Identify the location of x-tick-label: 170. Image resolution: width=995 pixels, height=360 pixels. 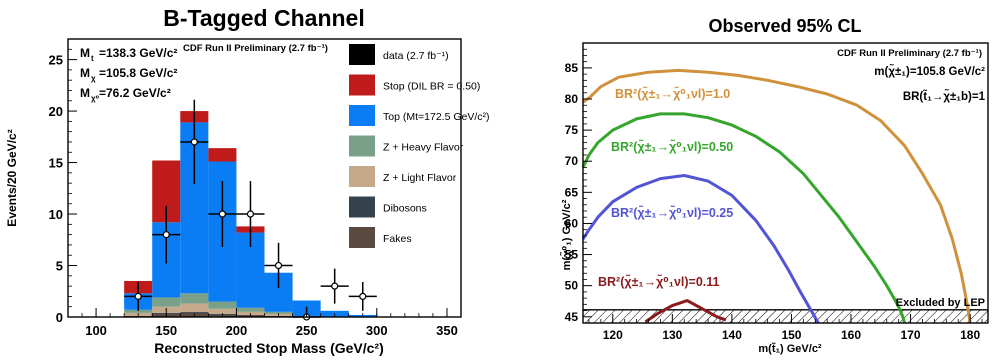
(911, 335).